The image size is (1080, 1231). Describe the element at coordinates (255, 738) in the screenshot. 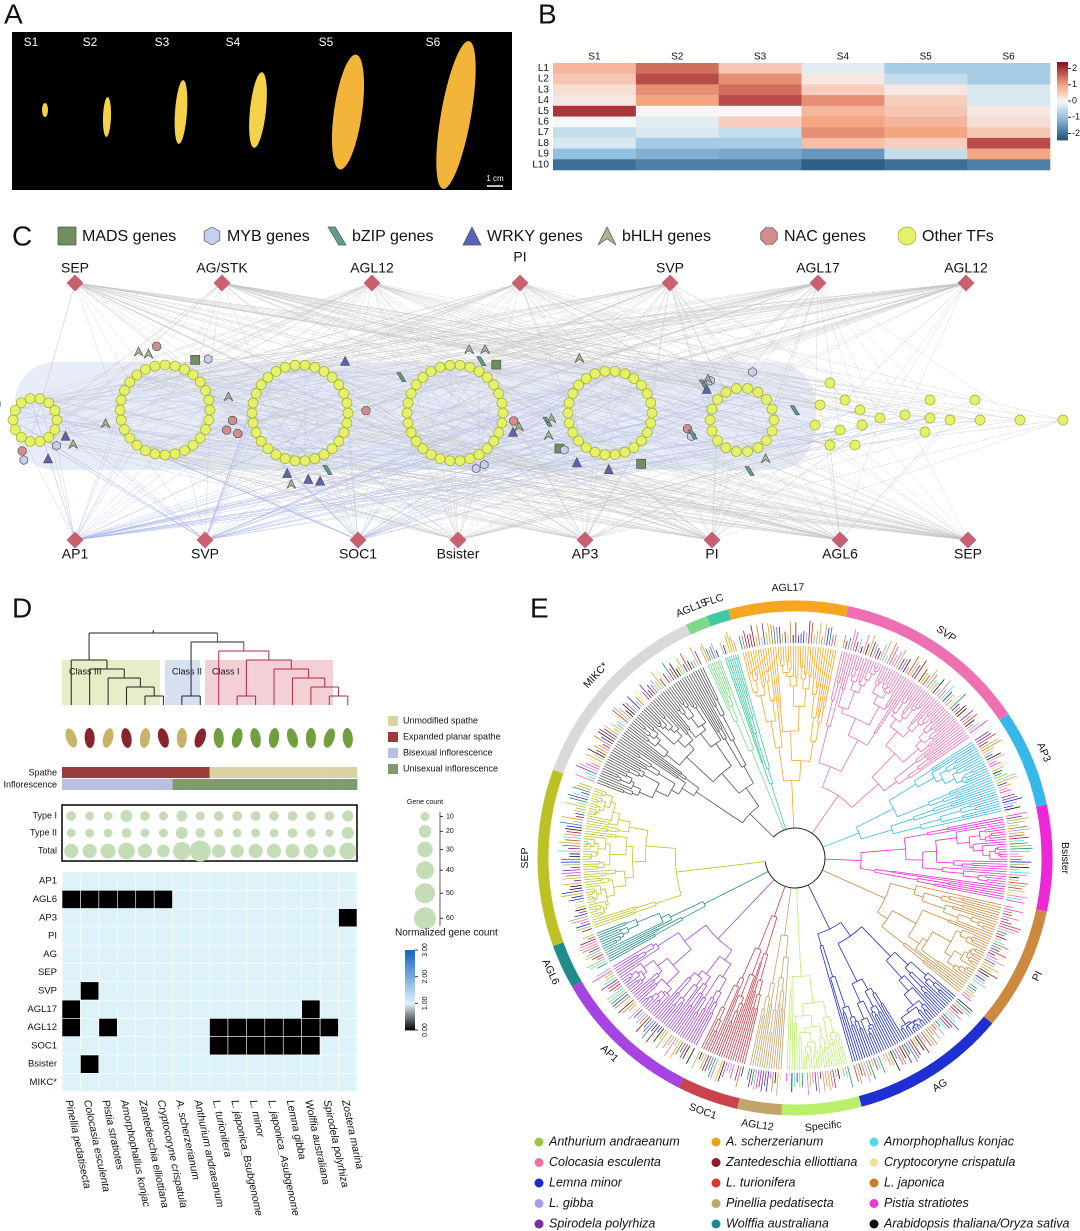

I see `spathe-icon` at that location.